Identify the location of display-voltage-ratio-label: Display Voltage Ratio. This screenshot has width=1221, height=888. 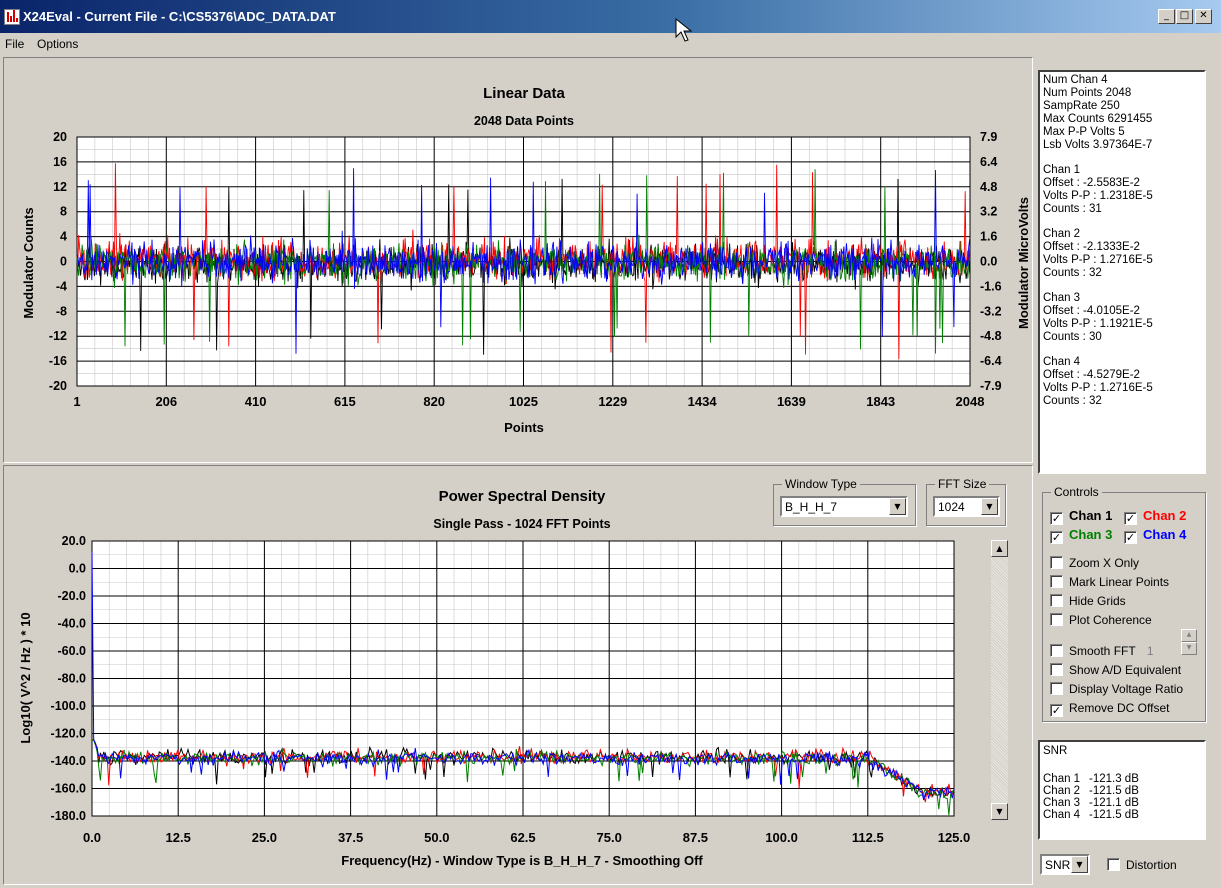
(1126, 689).